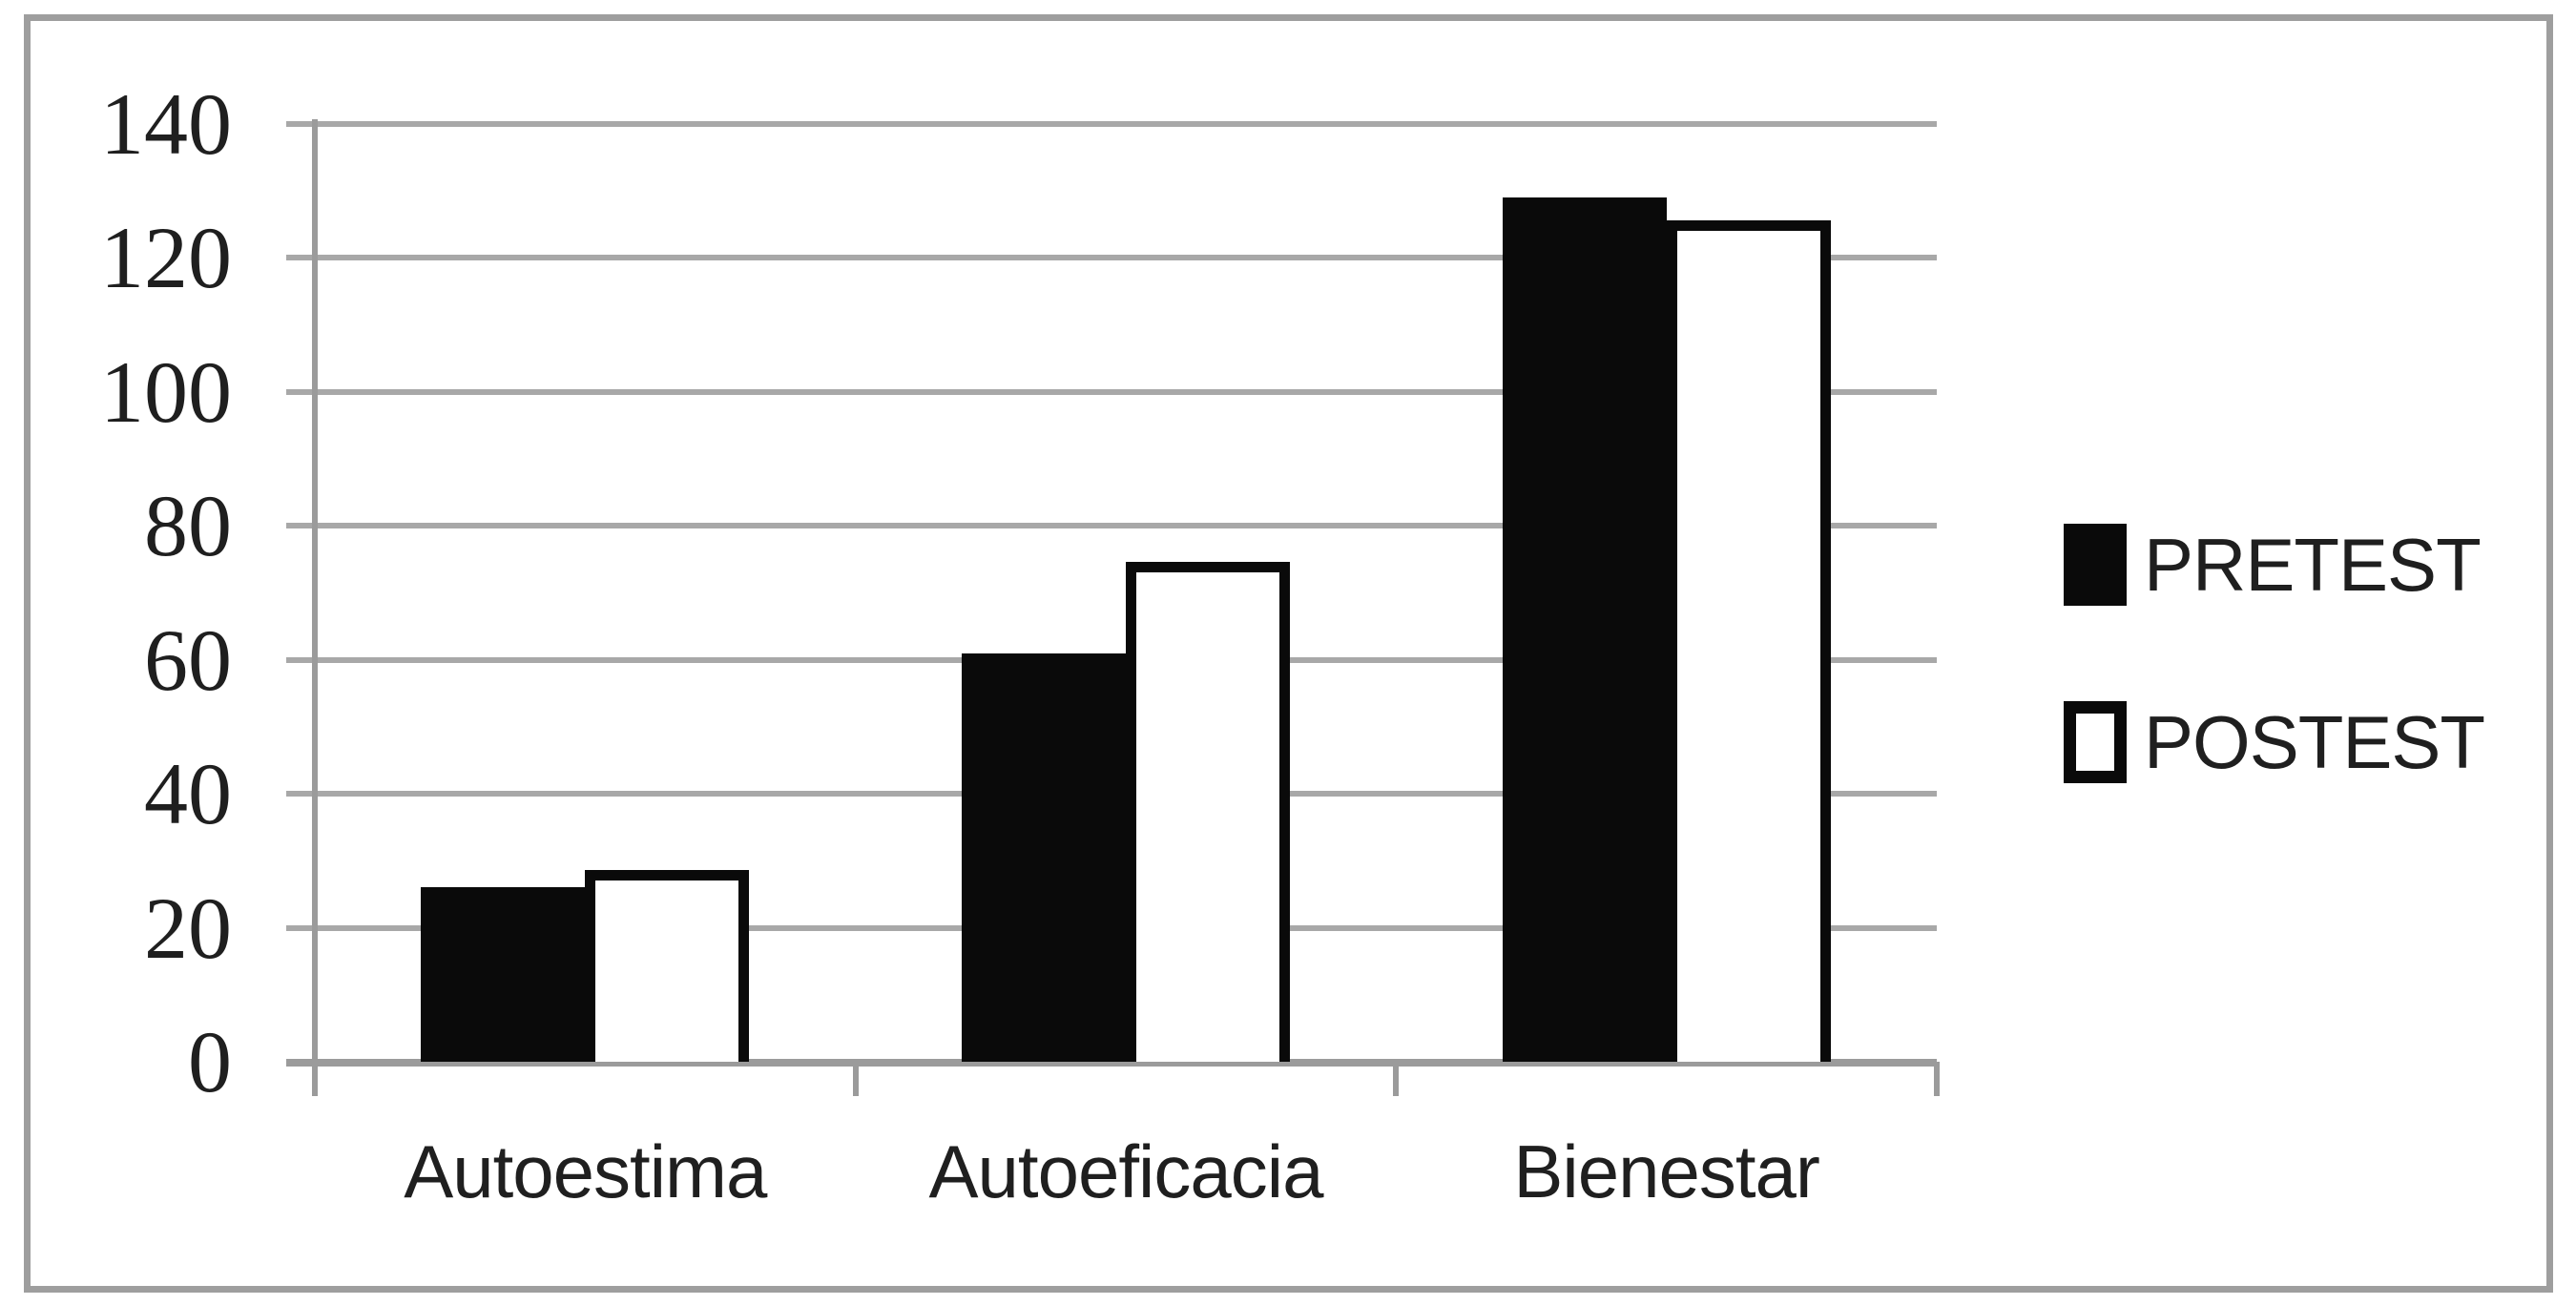 The height and width of the screenshot is (1305, 2576). What do you see at coordinates (2095, 565) in the screenshot?
I see `pretest-legend-marker` at bounding box center [2095, 565].